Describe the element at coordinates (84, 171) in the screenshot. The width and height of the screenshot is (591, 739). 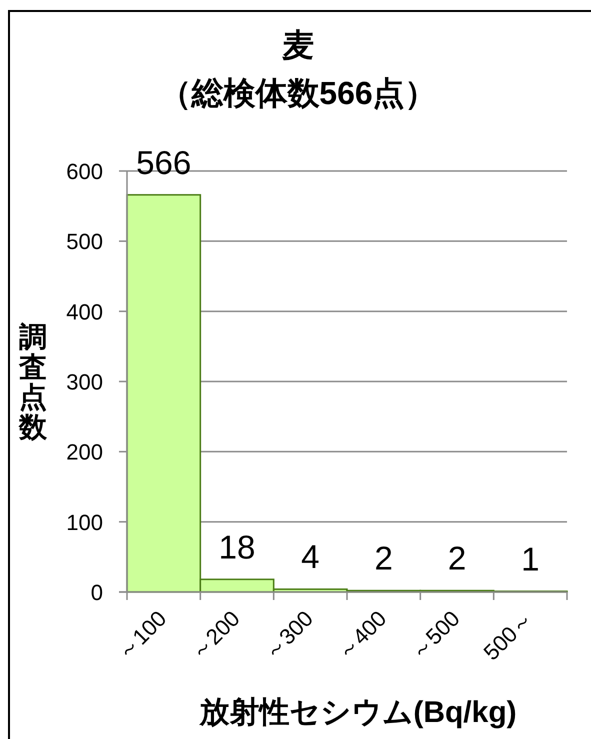
I see `y-tick-label: 600` at that location.